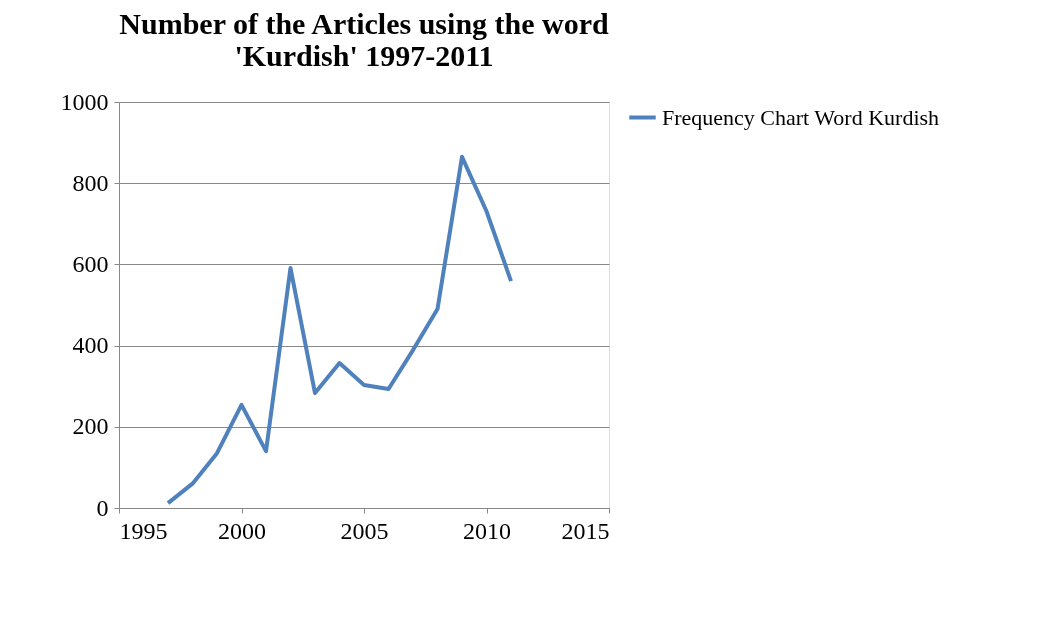 The image size is (1056, 635). Describe the element at coordinates (585, 530) in the screenshot. I see `x-tick-label: 2015` at that location.